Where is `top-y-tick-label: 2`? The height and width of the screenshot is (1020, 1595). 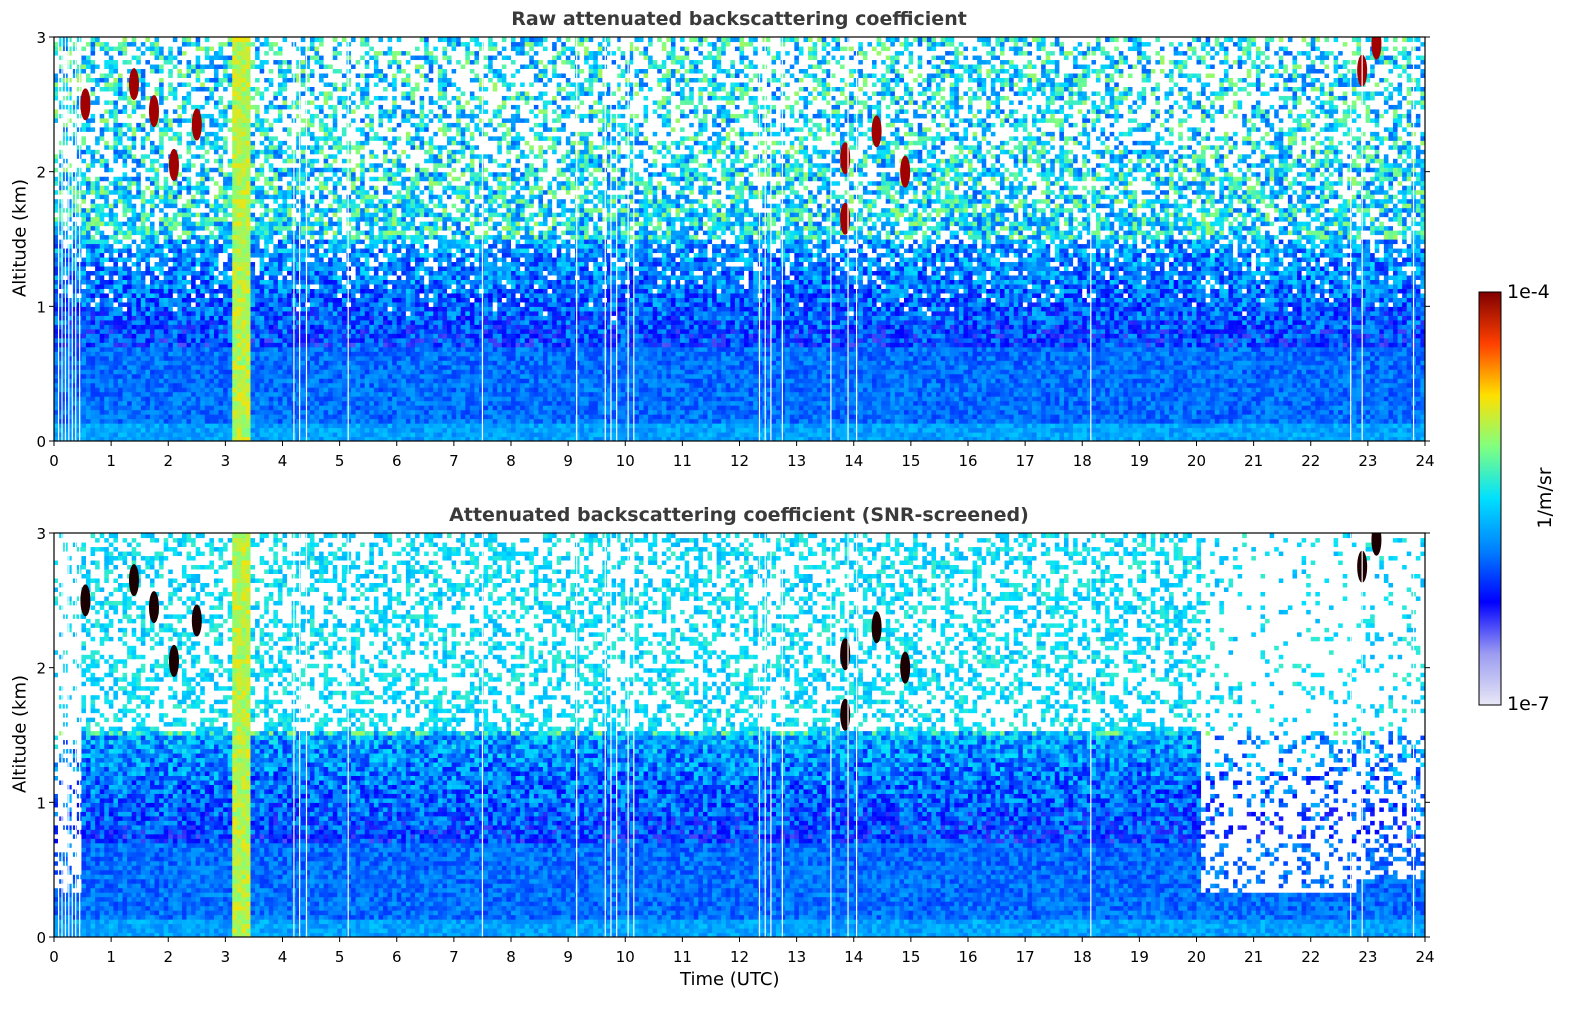
top-y-tick-label: 2 is located at coordinates (41, 173).